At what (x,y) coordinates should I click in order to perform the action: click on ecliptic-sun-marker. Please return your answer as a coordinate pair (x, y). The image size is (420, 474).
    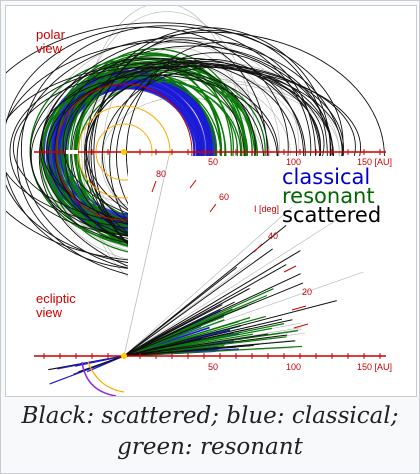
    Looking at the image, I should click on (124, 356).